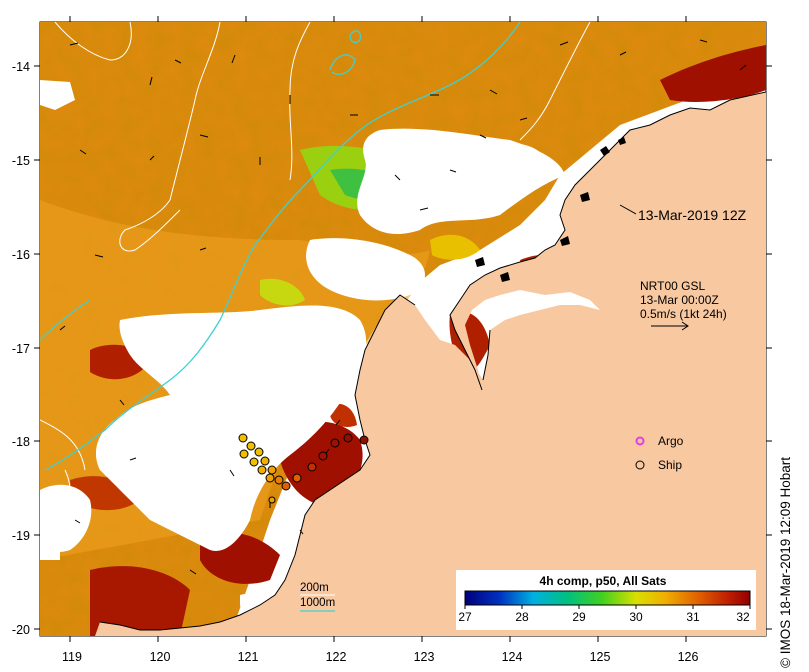 The width and height of the screenshot is (809, 672). What do you see at coordinates (640, 465) in the screenshot?
I see `ship-legend-symbol` at bounding box center [640, 465].